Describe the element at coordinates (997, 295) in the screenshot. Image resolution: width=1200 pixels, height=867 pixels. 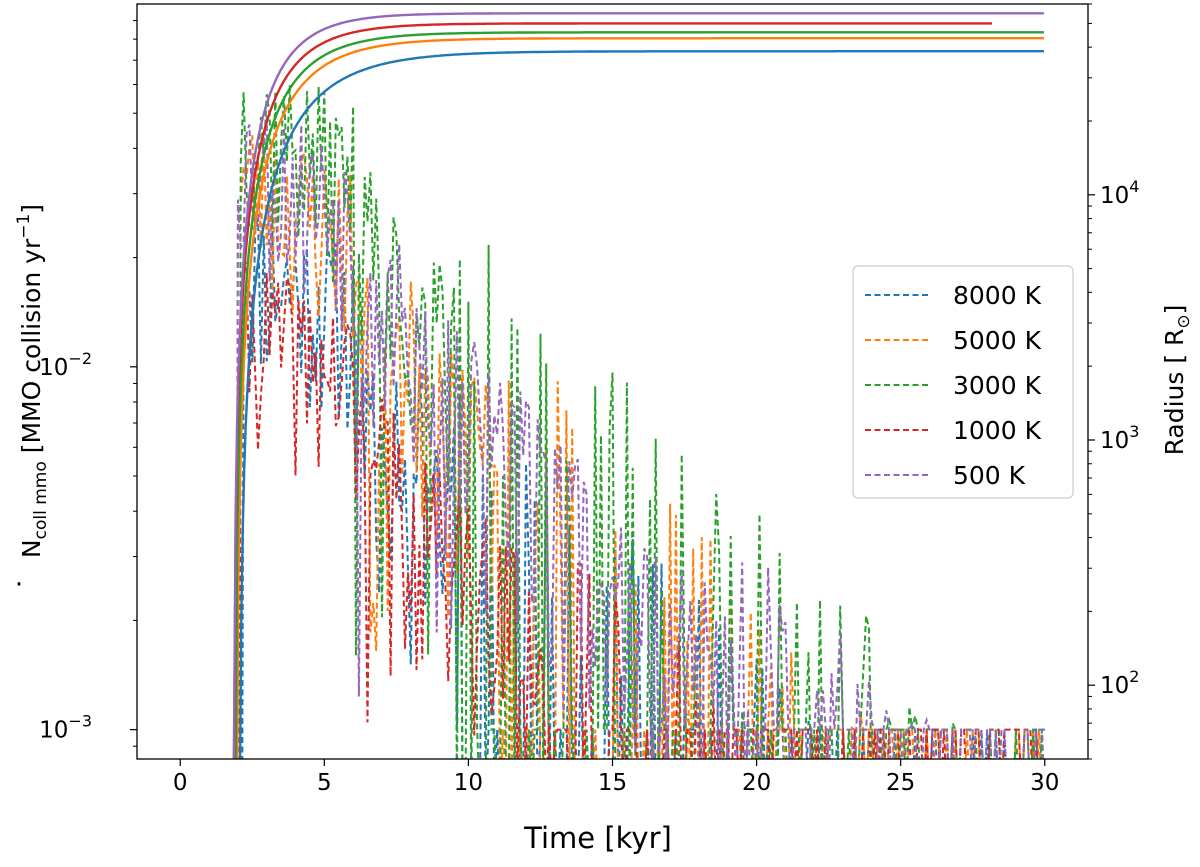
I see `legend-label: 8000 K` at that location.